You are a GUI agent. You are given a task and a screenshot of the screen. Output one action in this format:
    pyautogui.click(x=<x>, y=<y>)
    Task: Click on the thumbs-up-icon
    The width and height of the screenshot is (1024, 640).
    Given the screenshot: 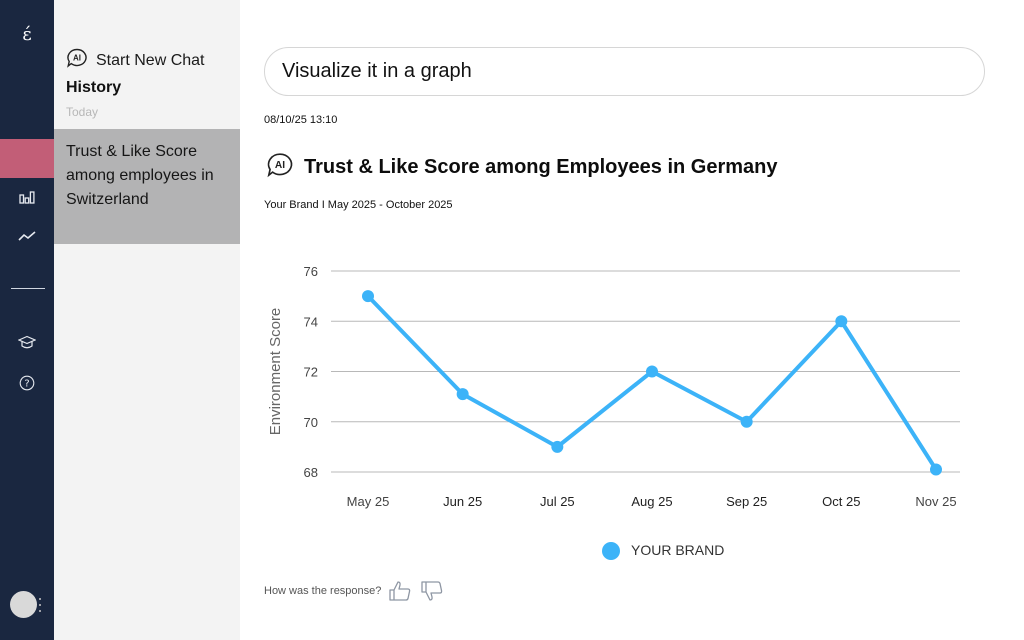 What is the action you would take?
    pyautogui.click(x=400, y=591)
    